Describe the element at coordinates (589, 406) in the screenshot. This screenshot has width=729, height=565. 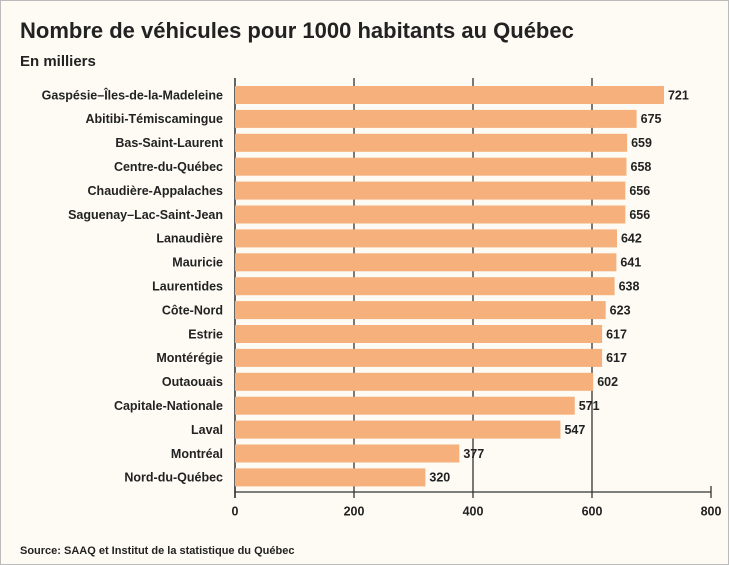
I see `value-label: 571` at that location.